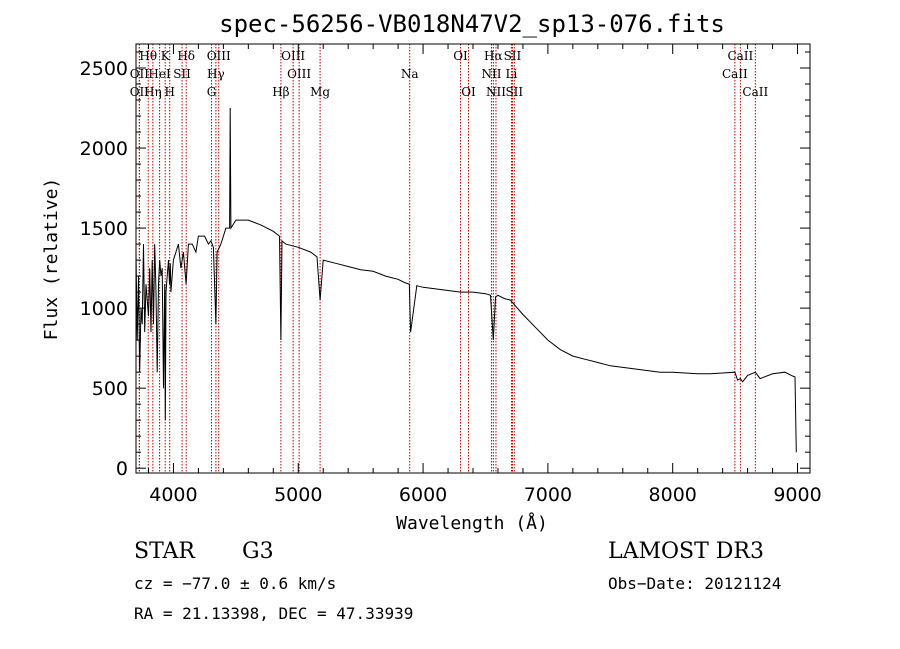 This screenshot has width=900, height=649. Describe the element at coordinates (140, 74) in the screenshot. I see `line-marker-label-2: OII` at that location.